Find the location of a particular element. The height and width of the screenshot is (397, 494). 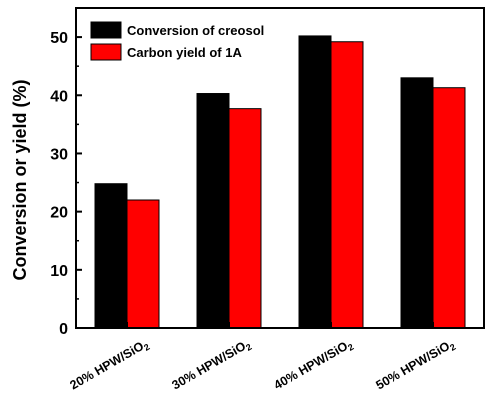

y-tick-label: 50 is located at coordinates (59, 38).